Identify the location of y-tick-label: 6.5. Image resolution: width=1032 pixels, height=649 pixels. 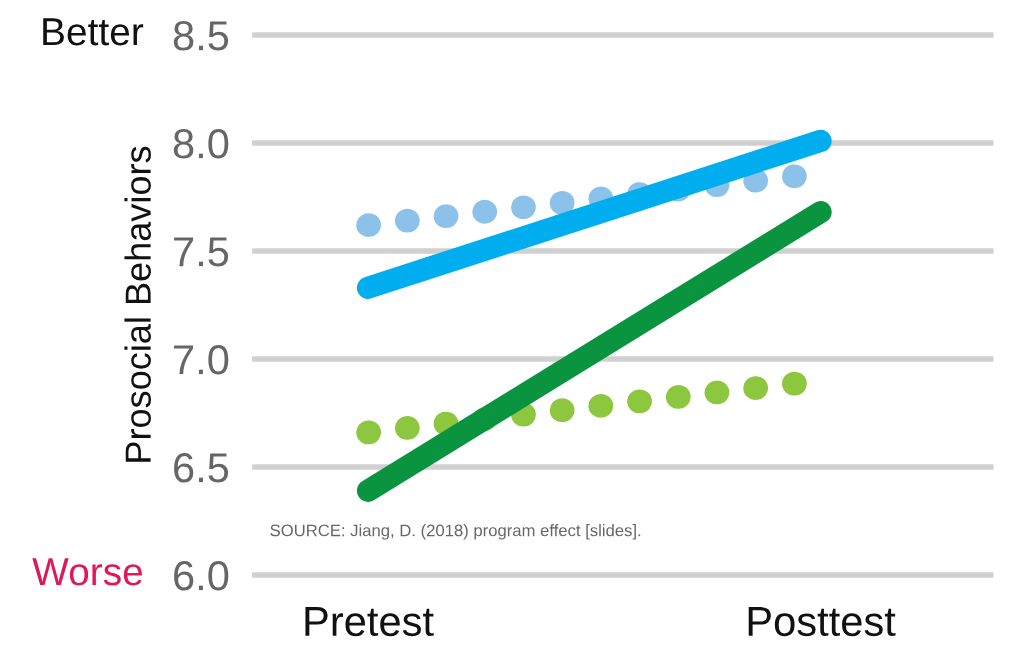
(201, 468).